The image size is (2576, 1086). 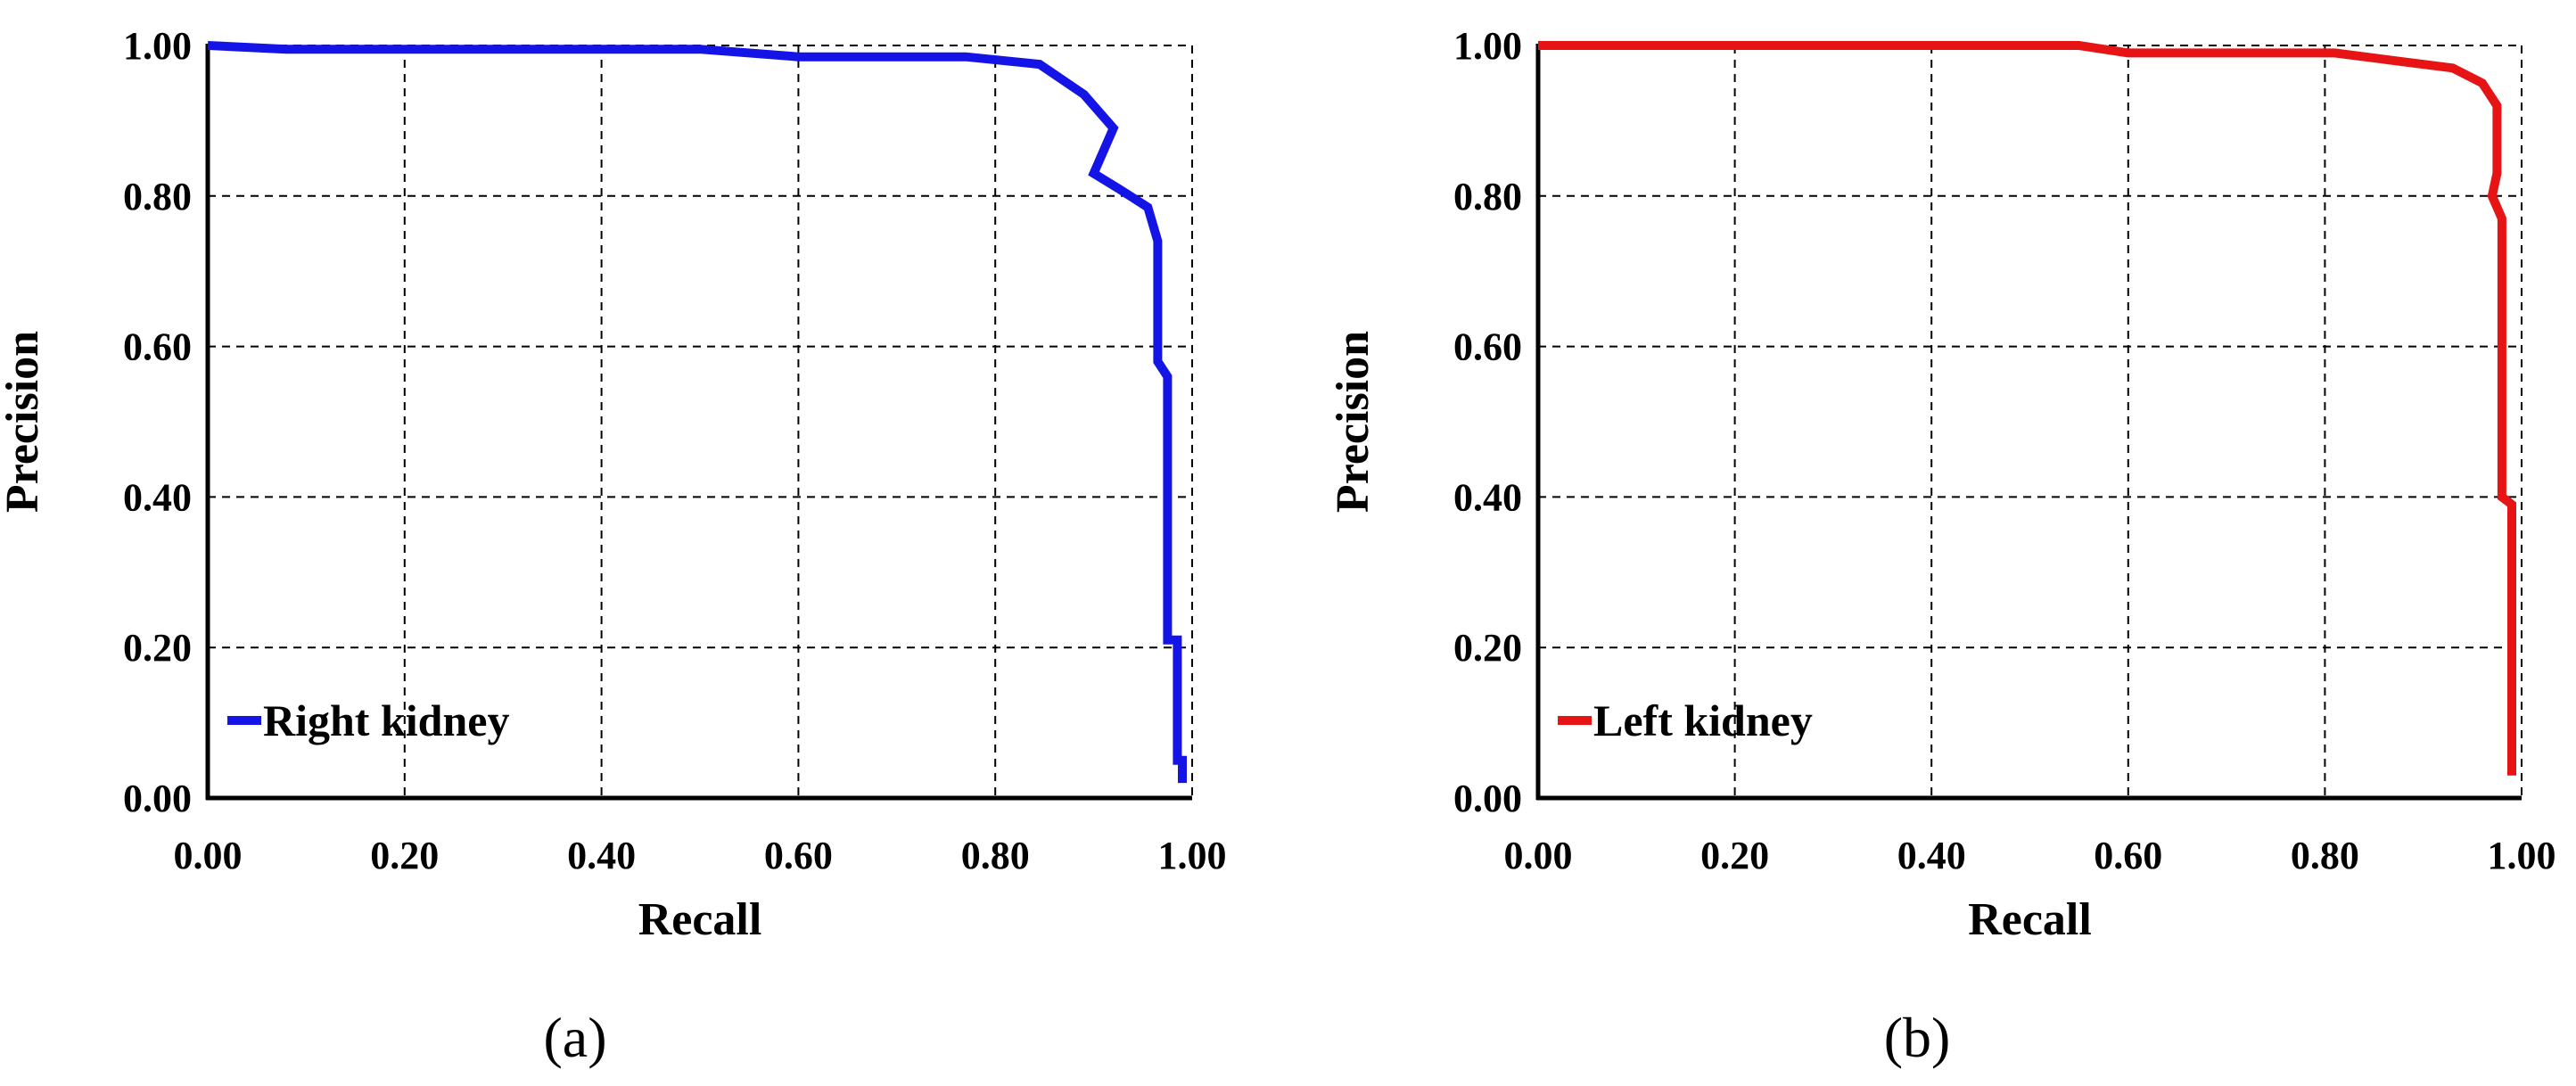 I want to click on panel-caption: (b), so click(x=1917, y=1037).